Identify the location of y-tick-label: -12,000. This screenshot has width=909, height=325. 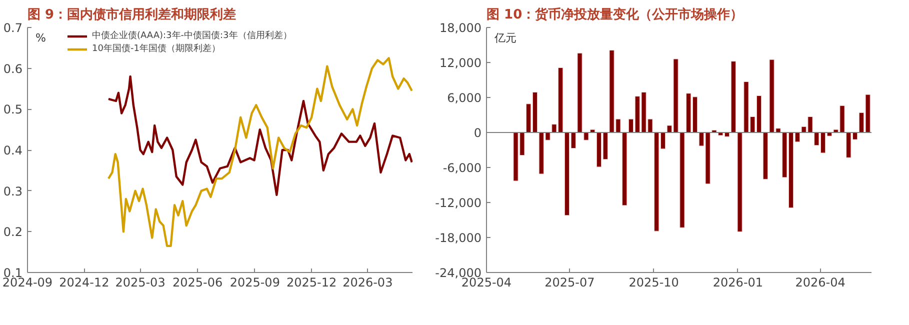
(458, 203).